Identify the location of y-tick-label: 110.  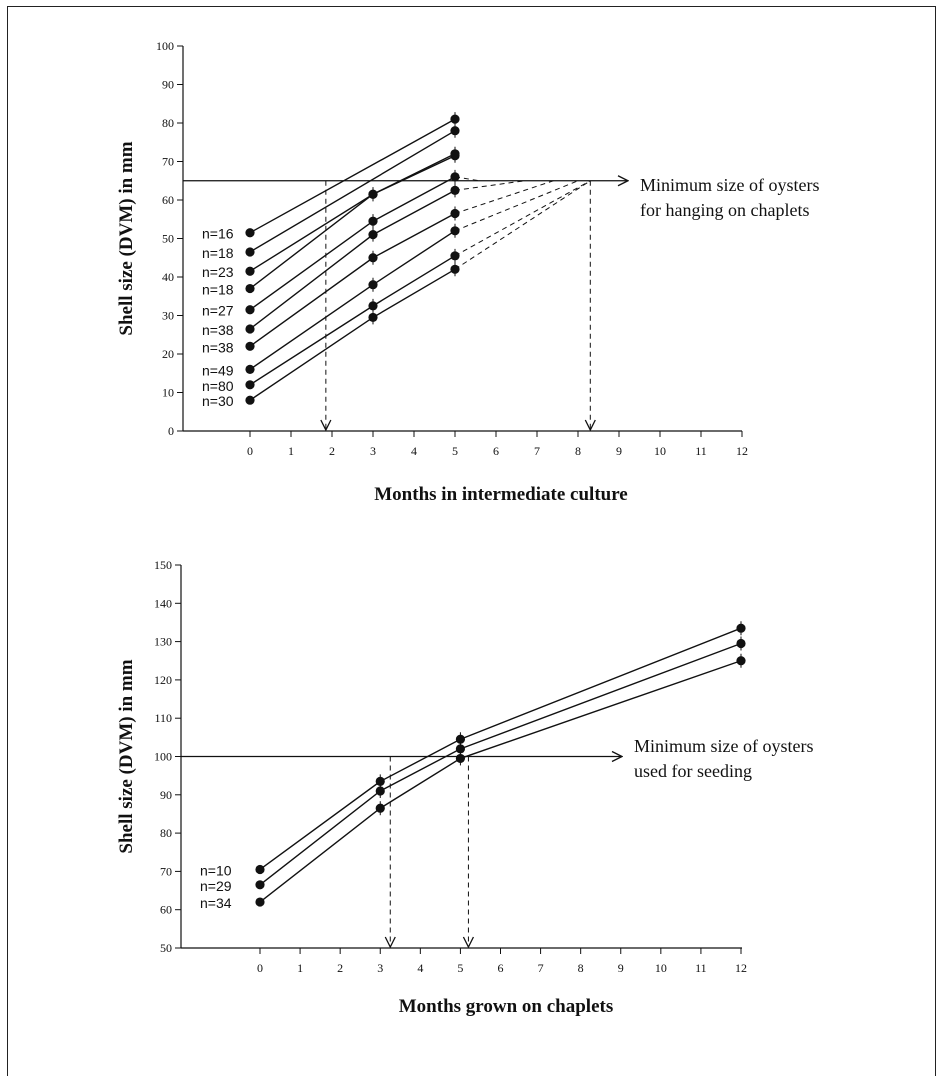
(163, 718).